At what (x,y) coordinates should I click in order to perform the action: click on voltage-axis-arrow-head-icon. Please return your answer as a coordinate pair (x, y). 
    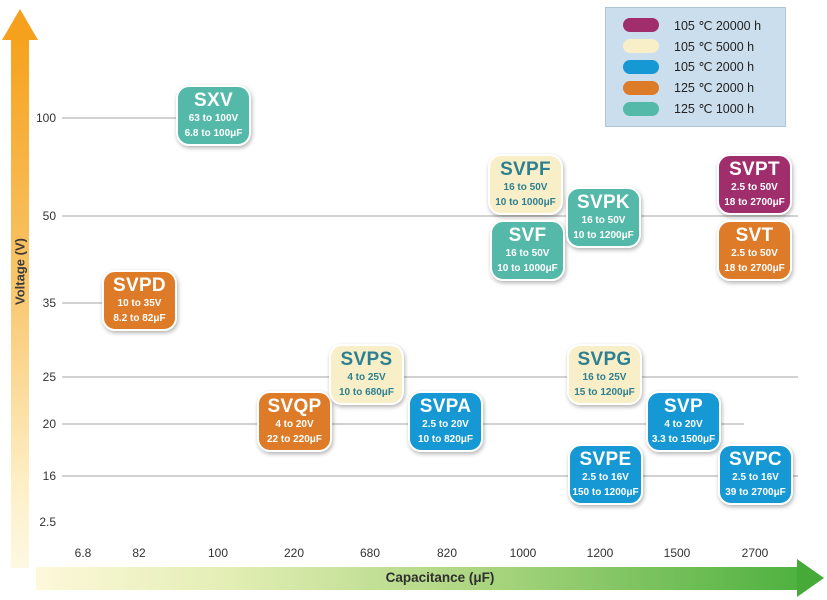
    Looking at the image, I should click on (20, 24).